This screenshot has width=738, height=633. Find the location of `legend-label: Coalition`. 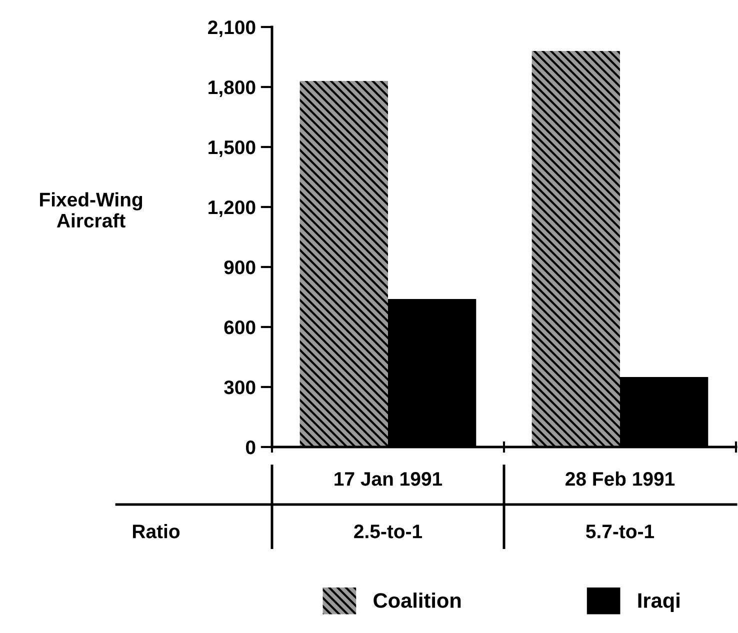

legend-label: Coalition is located at coordinates (417, 600).